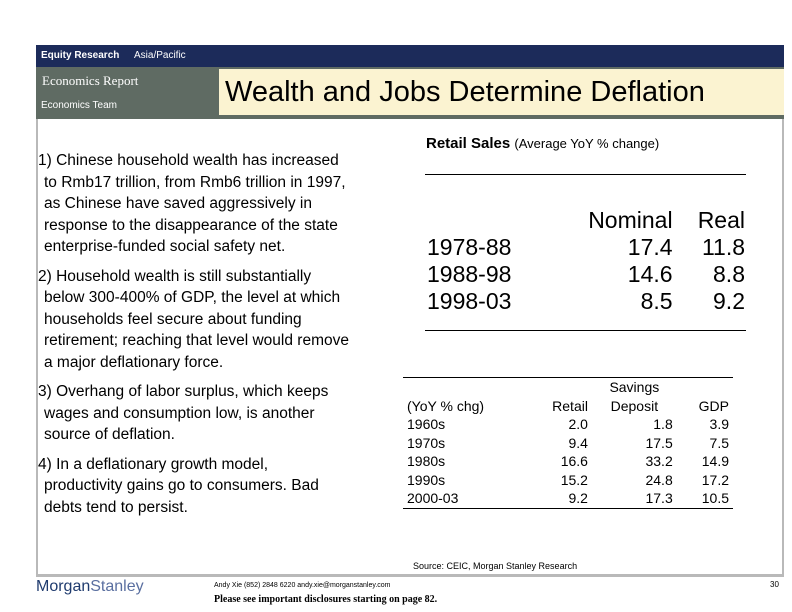 Image resolution: width=792 pixels, height=612 pixels. Describe the element at coordinates (719, 424) in the screenshot. I see `gdp-cell: 3.9` at that location.